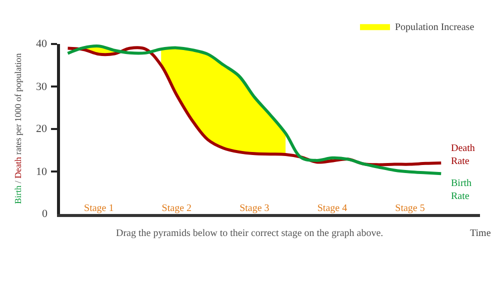 Image resolution: width=500 pixels, height=303 pixels. What do you see at coordinates (461, 190) in the screenshot?
I see `series-label: Birth Rate` at bounding box center [461, 190].